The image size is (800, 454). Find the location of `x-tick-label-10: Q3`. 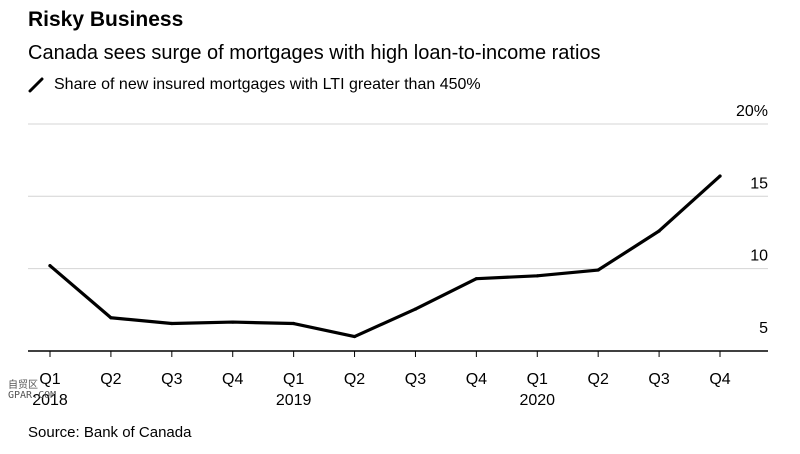

x-tick-label-10: Q3 is located at coordinates (658, 379).